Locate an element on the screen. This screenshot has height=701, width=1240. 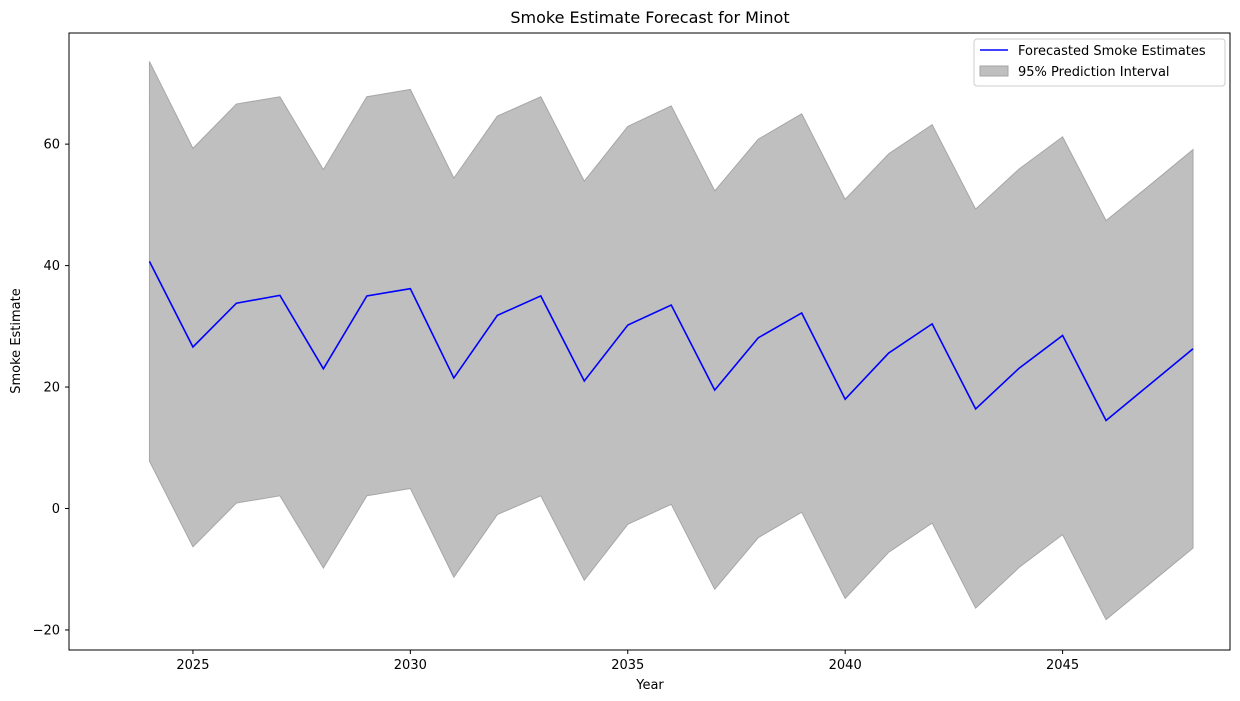
y-axis-ticks: −20 0 20 40 60 is located at coordinates (51, 388).